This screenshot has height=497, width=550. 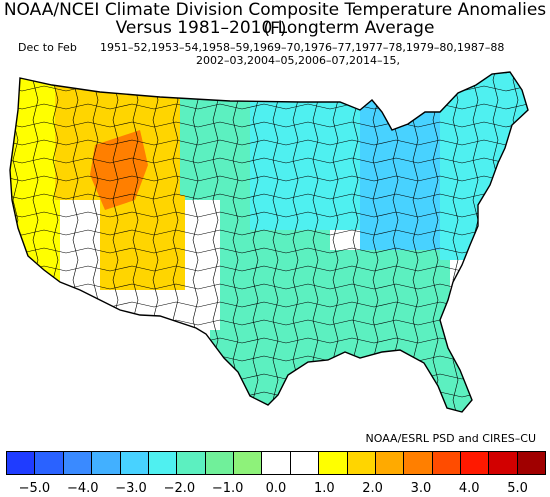 I want to click on colorbar-tick-label: −3.0, so click(x=131, y=488).